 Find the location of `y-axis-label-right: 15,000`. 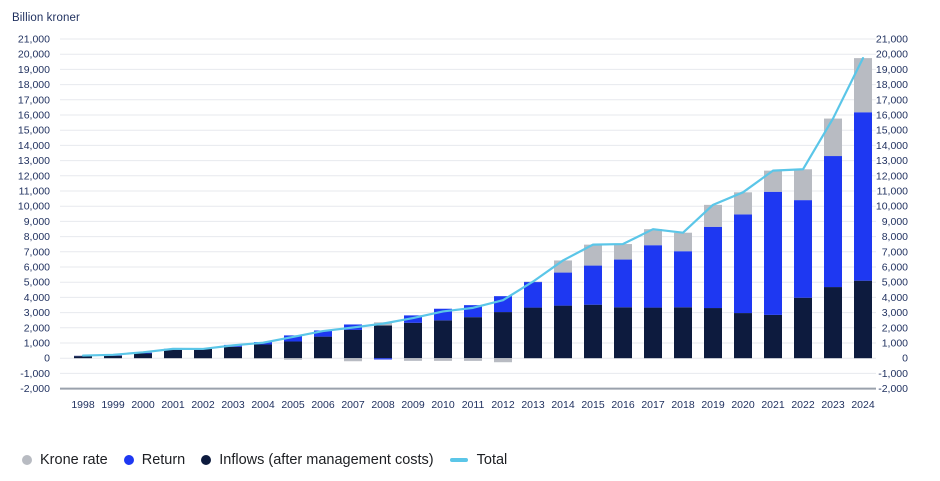

y-axis-label-right: 15,000 is located at coordinates (892, 131).